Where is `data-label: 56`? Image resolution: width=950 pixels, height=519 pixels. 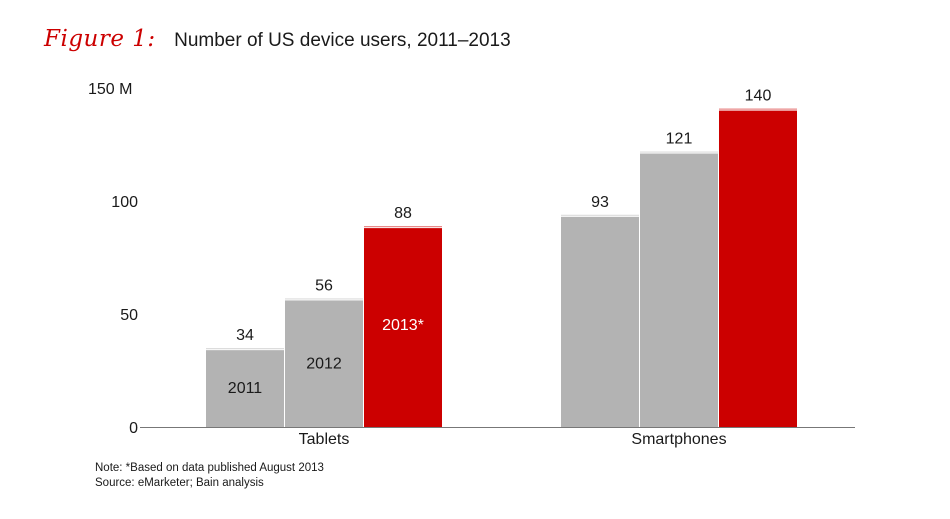 data-label: 56 is located at coordinates (324, 285).